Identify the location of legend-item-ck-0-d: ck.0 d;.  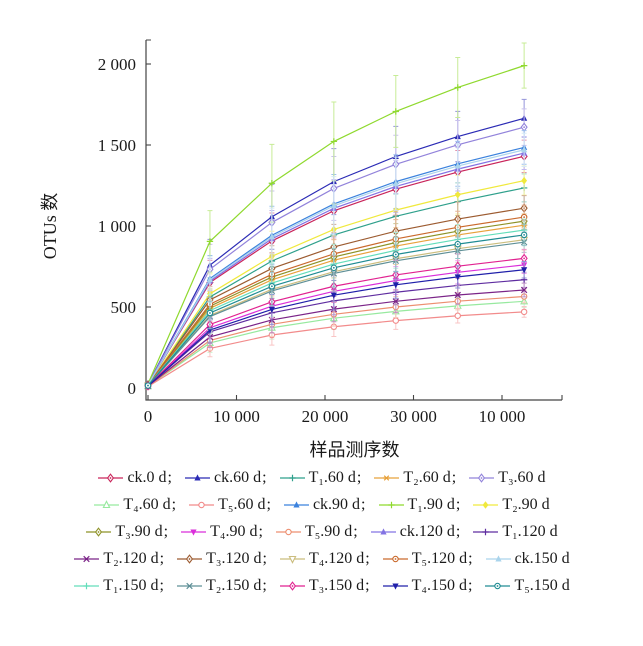
(134, 478).